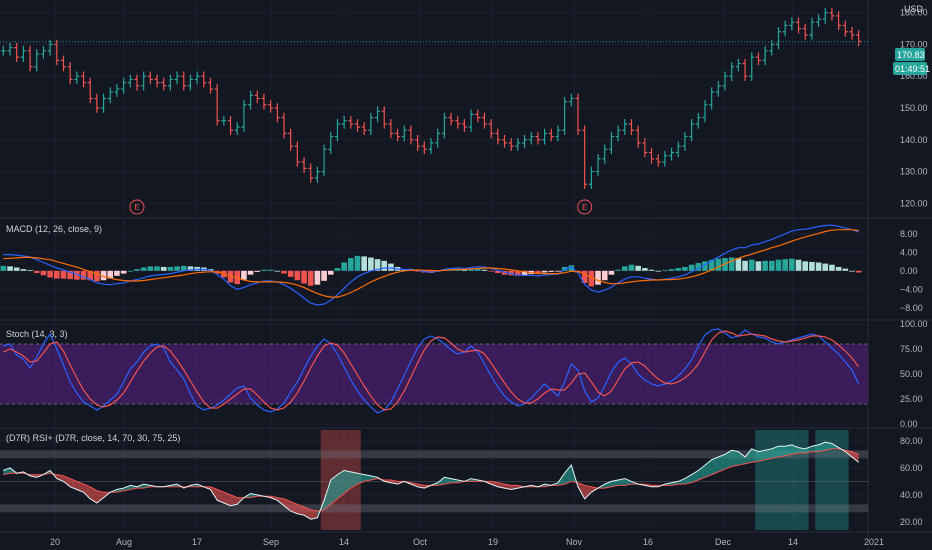 Image resolution: width=932 pixels, height=550 pixels. I want to click on price-tick-label: 0.00, so click(909, 424).